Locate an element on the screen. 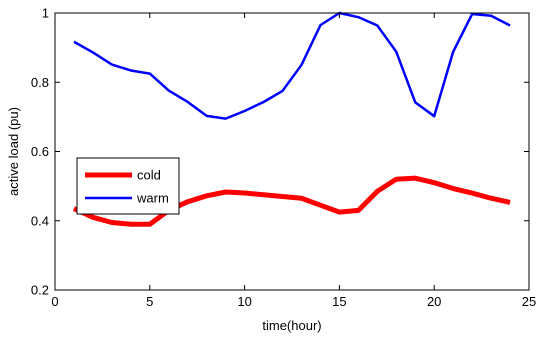 This screenshot has height=340, width=541. y-tick-label: 0.8 is located at coordinates (40, 82).